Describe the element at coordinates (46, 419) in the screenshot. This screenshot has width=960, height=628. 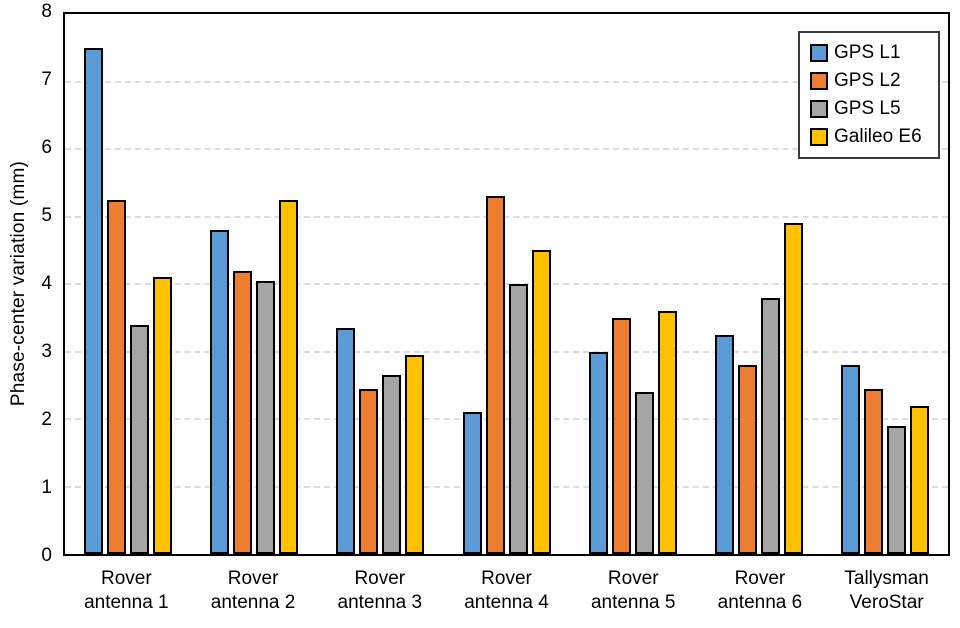
I see `y-tick-2: 2` at that location.